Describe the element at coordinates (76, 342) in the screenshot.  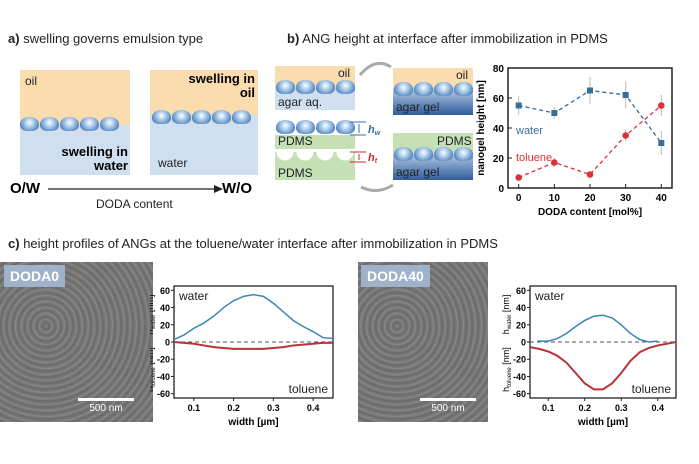
I see `sem-image-doda0` at that location.